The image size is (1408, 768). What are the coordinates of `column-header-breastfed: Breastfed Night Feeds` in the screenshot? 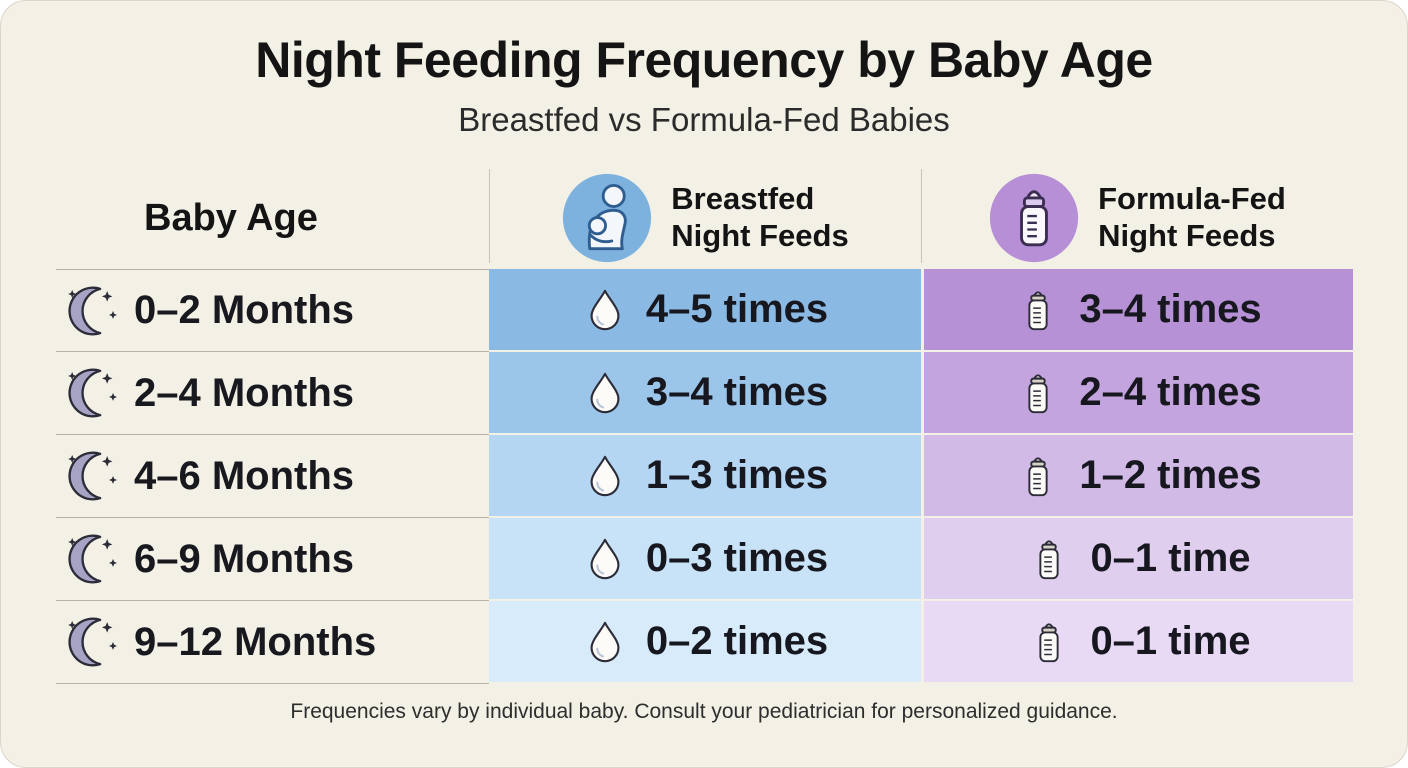 It's located at (705, 218).